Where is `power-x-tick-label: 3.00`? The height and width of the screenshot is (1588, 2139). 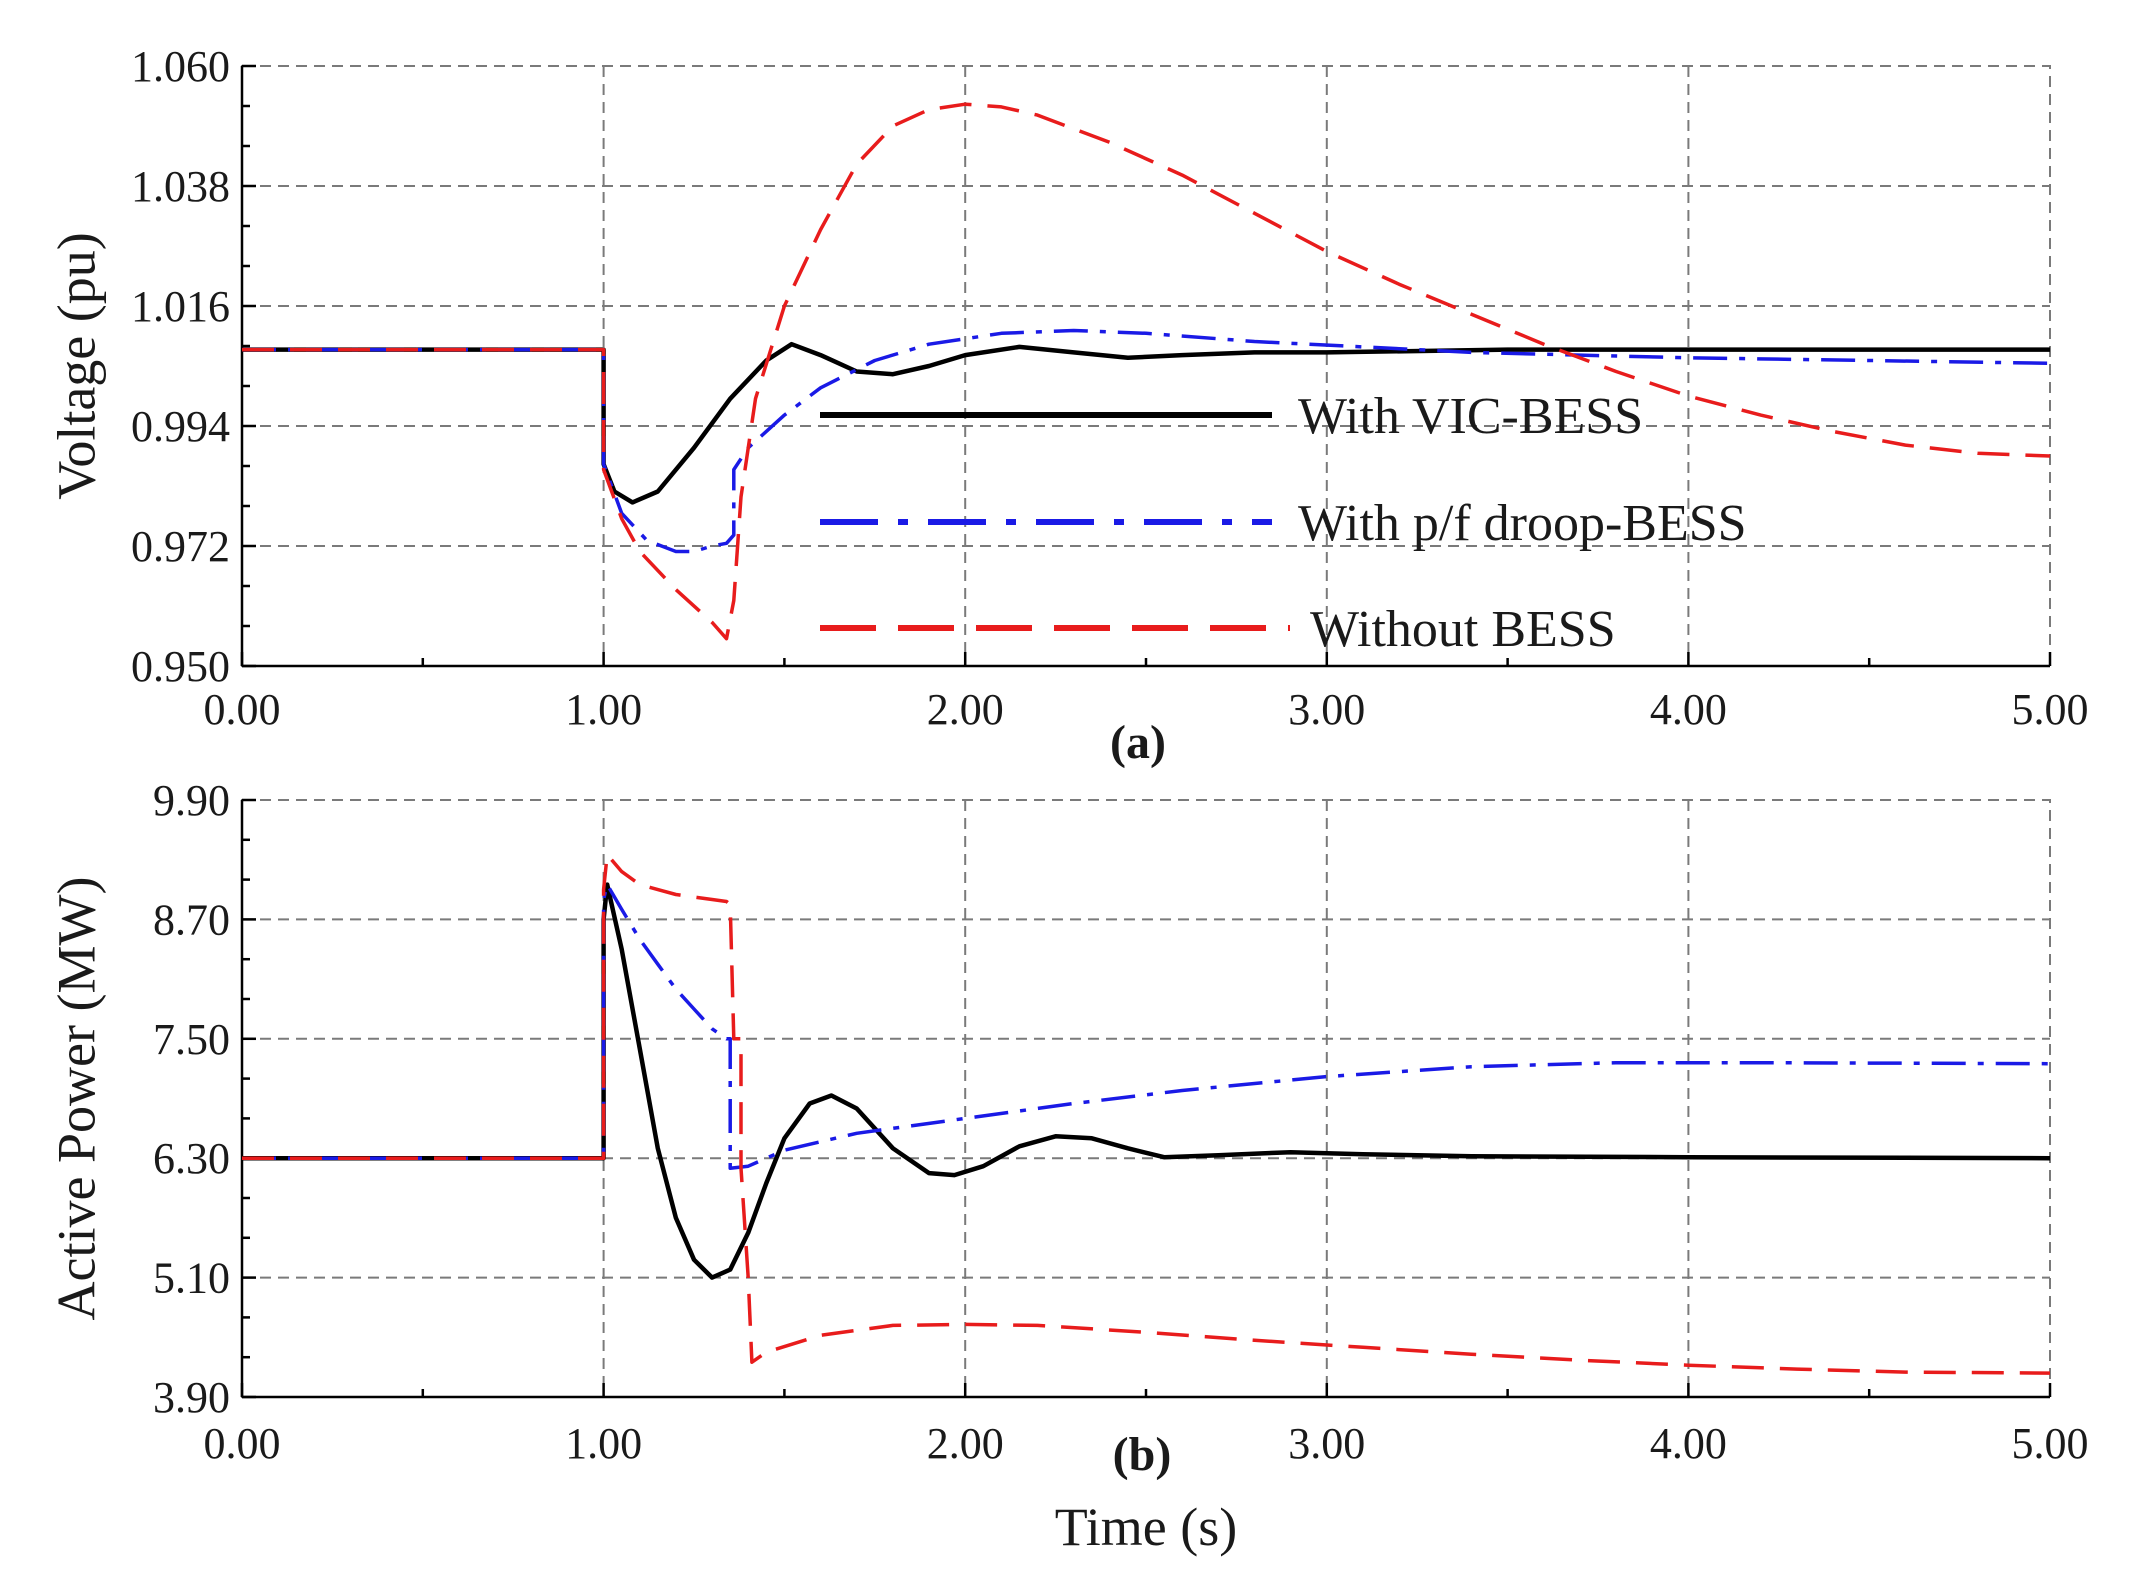 power-x-tick-label: 3.00 is located at coordinates (1326, 1443).